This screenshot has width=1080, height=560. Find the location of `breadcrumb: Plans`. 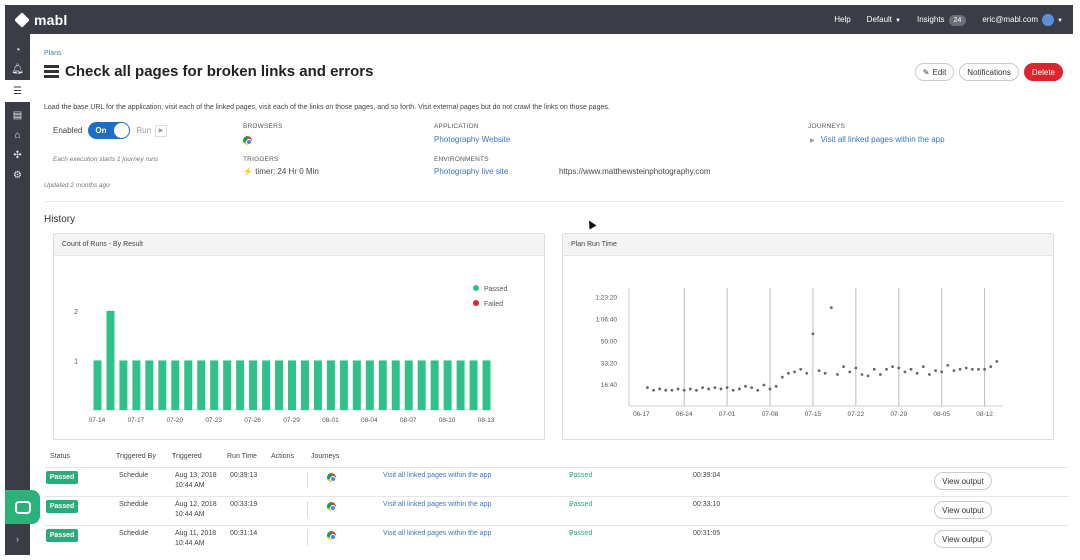

breadcrumb: Plans is located at coordinates (53, 53).